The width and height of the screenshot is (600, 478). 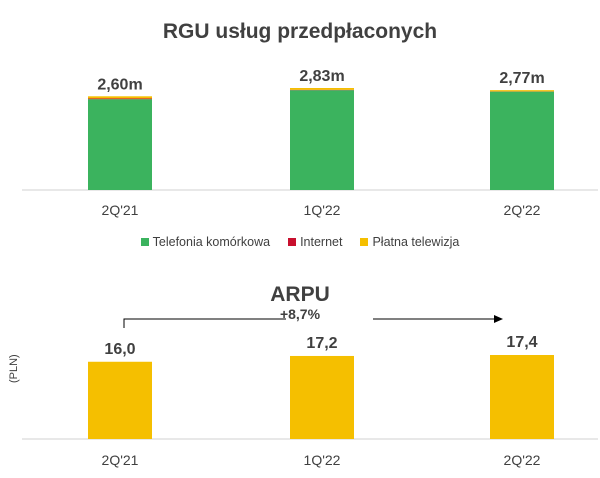 What do you see at coordinates (364, 242) in the screenshot?
I see `legend-swatch-tv` at bounding box center [364, 242].